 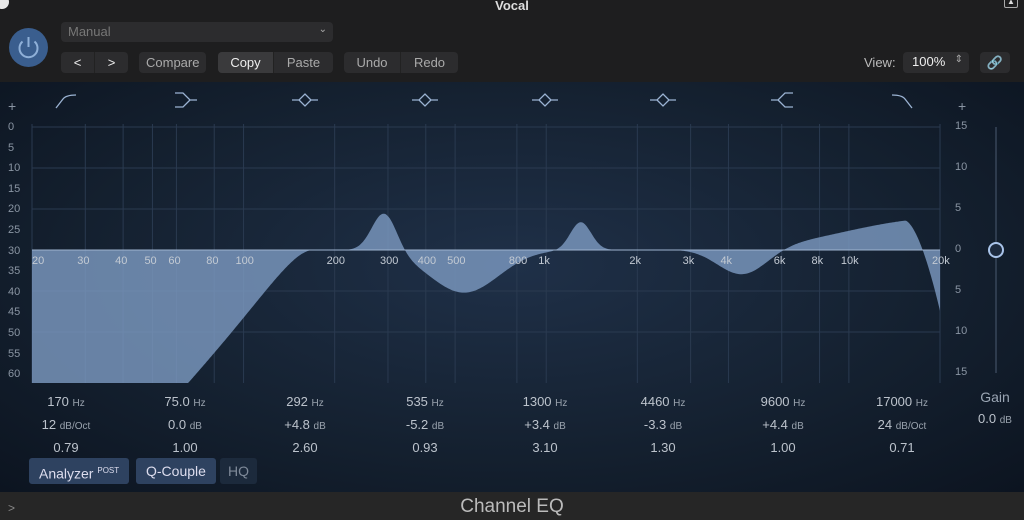 I want to click on band-frequency: 17000 Hz, so click(x=901, y=401).